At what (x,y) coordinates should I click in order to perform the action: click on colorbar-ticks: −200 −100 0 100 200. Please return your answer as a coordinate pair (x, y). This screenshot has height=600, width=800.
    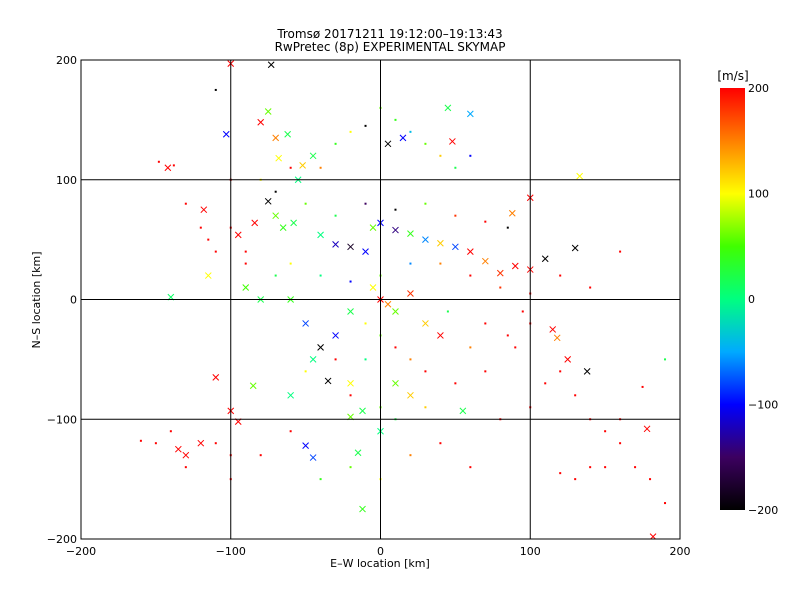
    Looking at the image, I should click on (763, 299).